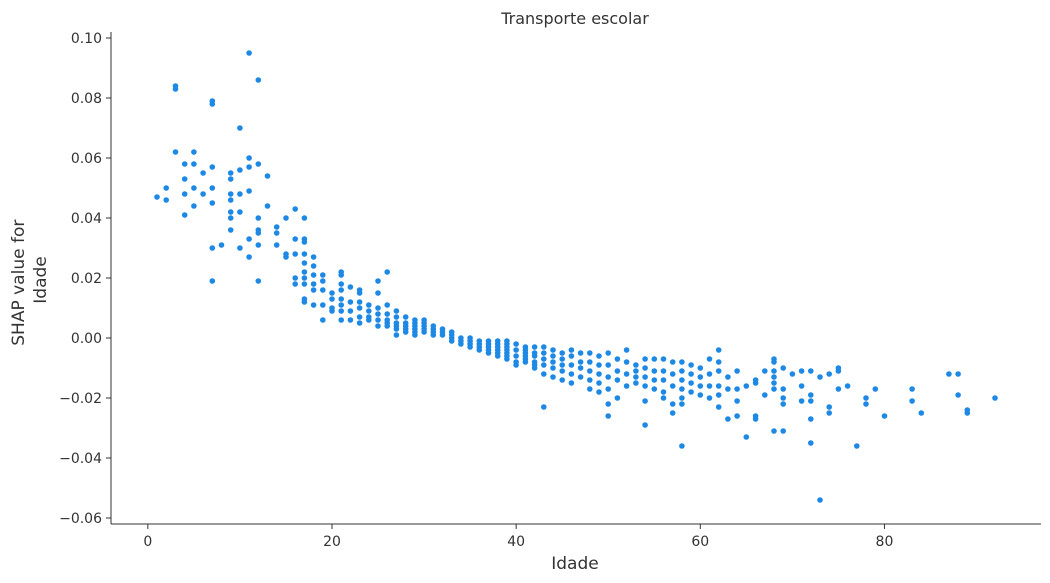  I want to click on y-tick-label: 0.08, so click(86, 99).